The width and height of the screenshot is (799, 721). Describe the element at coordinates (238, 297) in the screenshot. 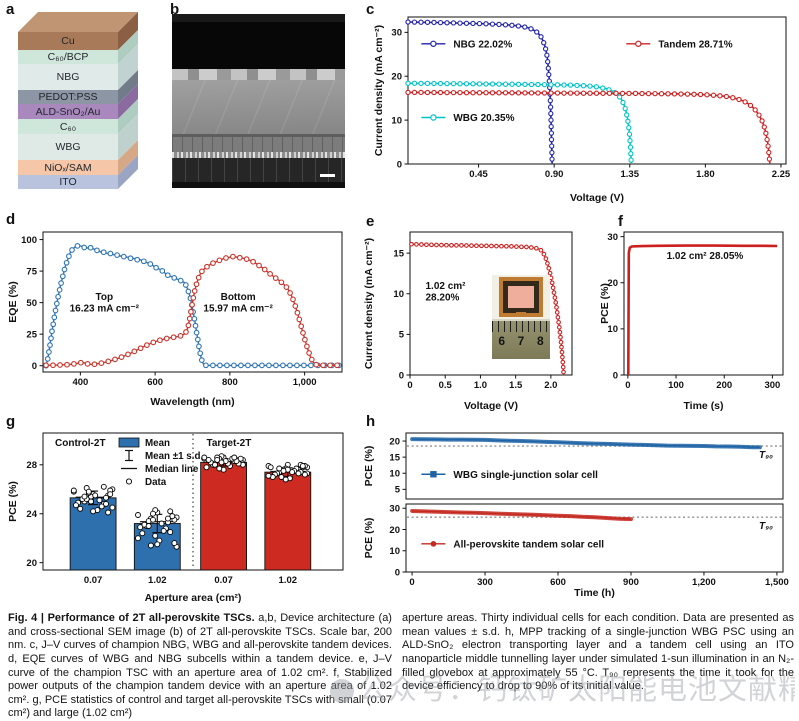

I see `svg-text: Bottom` at that location.